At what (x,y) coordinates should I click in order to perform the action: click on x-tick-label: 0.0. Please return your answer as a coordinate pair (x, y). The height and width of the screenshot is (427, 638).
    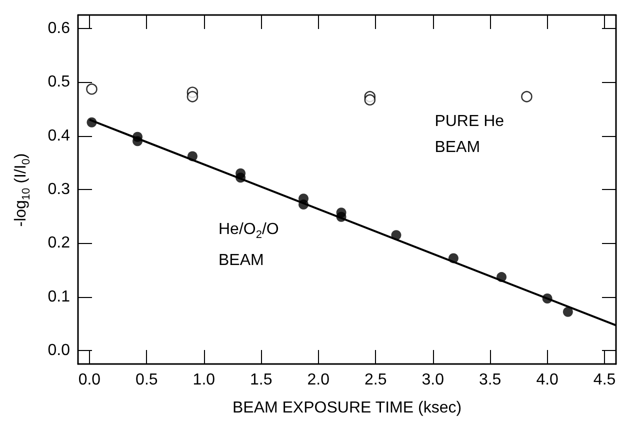
    Looking at the image, I should click on (89, 380).